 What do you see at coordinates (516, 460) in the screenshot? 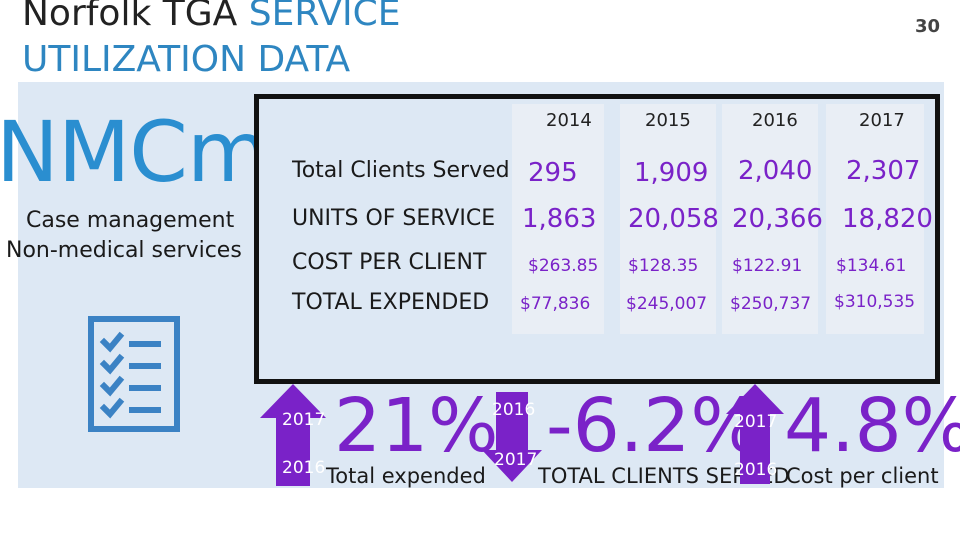
I see `change-year-bottom: 2017` at bounding box center [516, 460].